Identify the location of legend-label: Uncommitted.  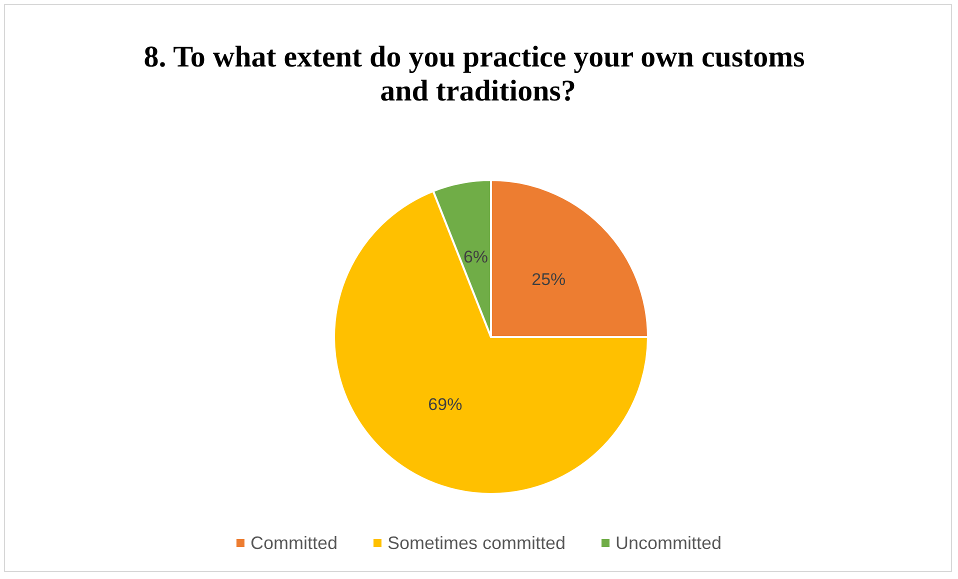
(669, 543).